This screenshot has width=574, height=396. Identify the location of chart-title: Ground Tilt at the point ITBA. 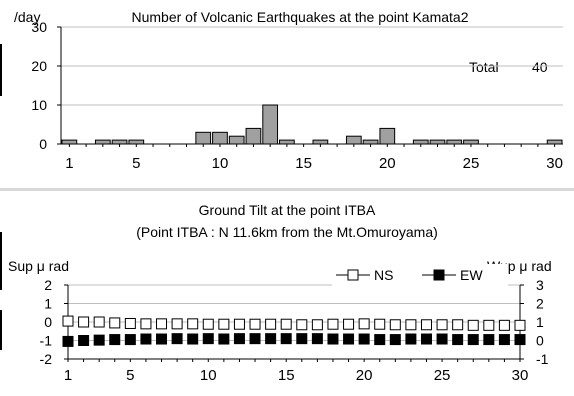
(287, 210).